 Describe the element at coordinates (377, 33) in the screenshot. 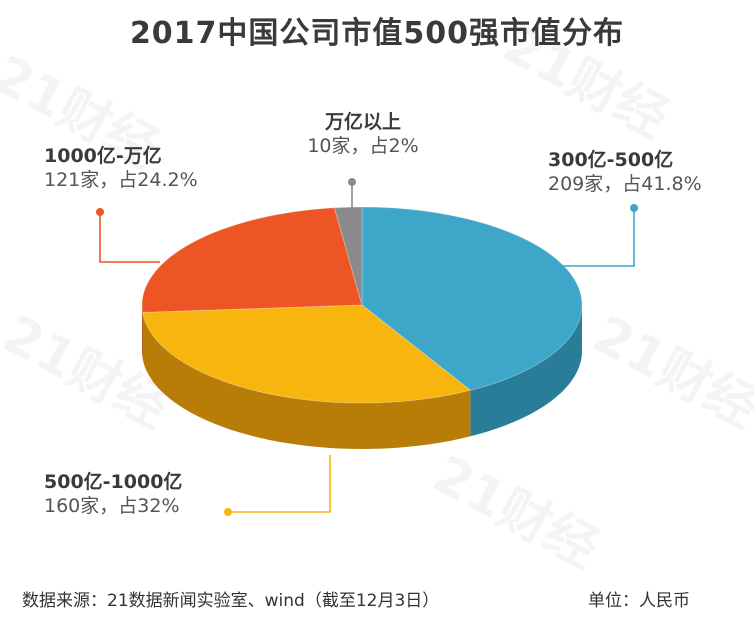

I see `chart-title: 2017中国公司市值500强市值分布` at that location.